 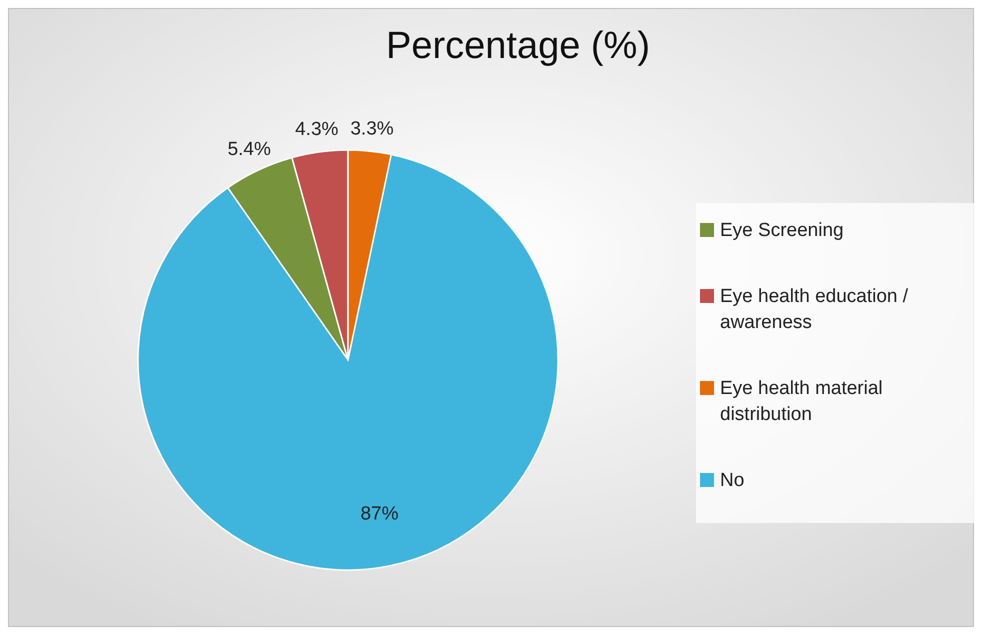 I want to click on slice-label: No, so click(x=732, y=481).